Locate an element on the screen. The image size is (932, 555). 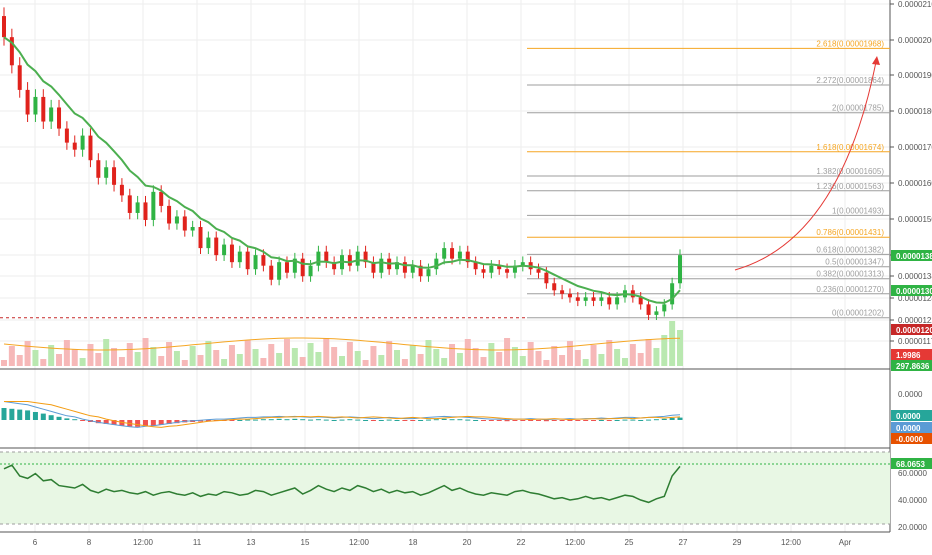
rsi-line is located at coordinates (342, 484).